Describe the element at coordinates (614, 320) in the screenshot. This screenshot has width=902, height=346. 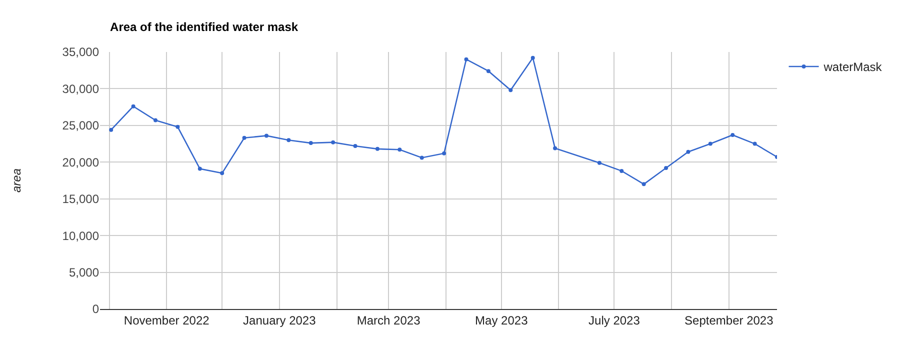
I see `x-tick-label: July 2023` at that location.